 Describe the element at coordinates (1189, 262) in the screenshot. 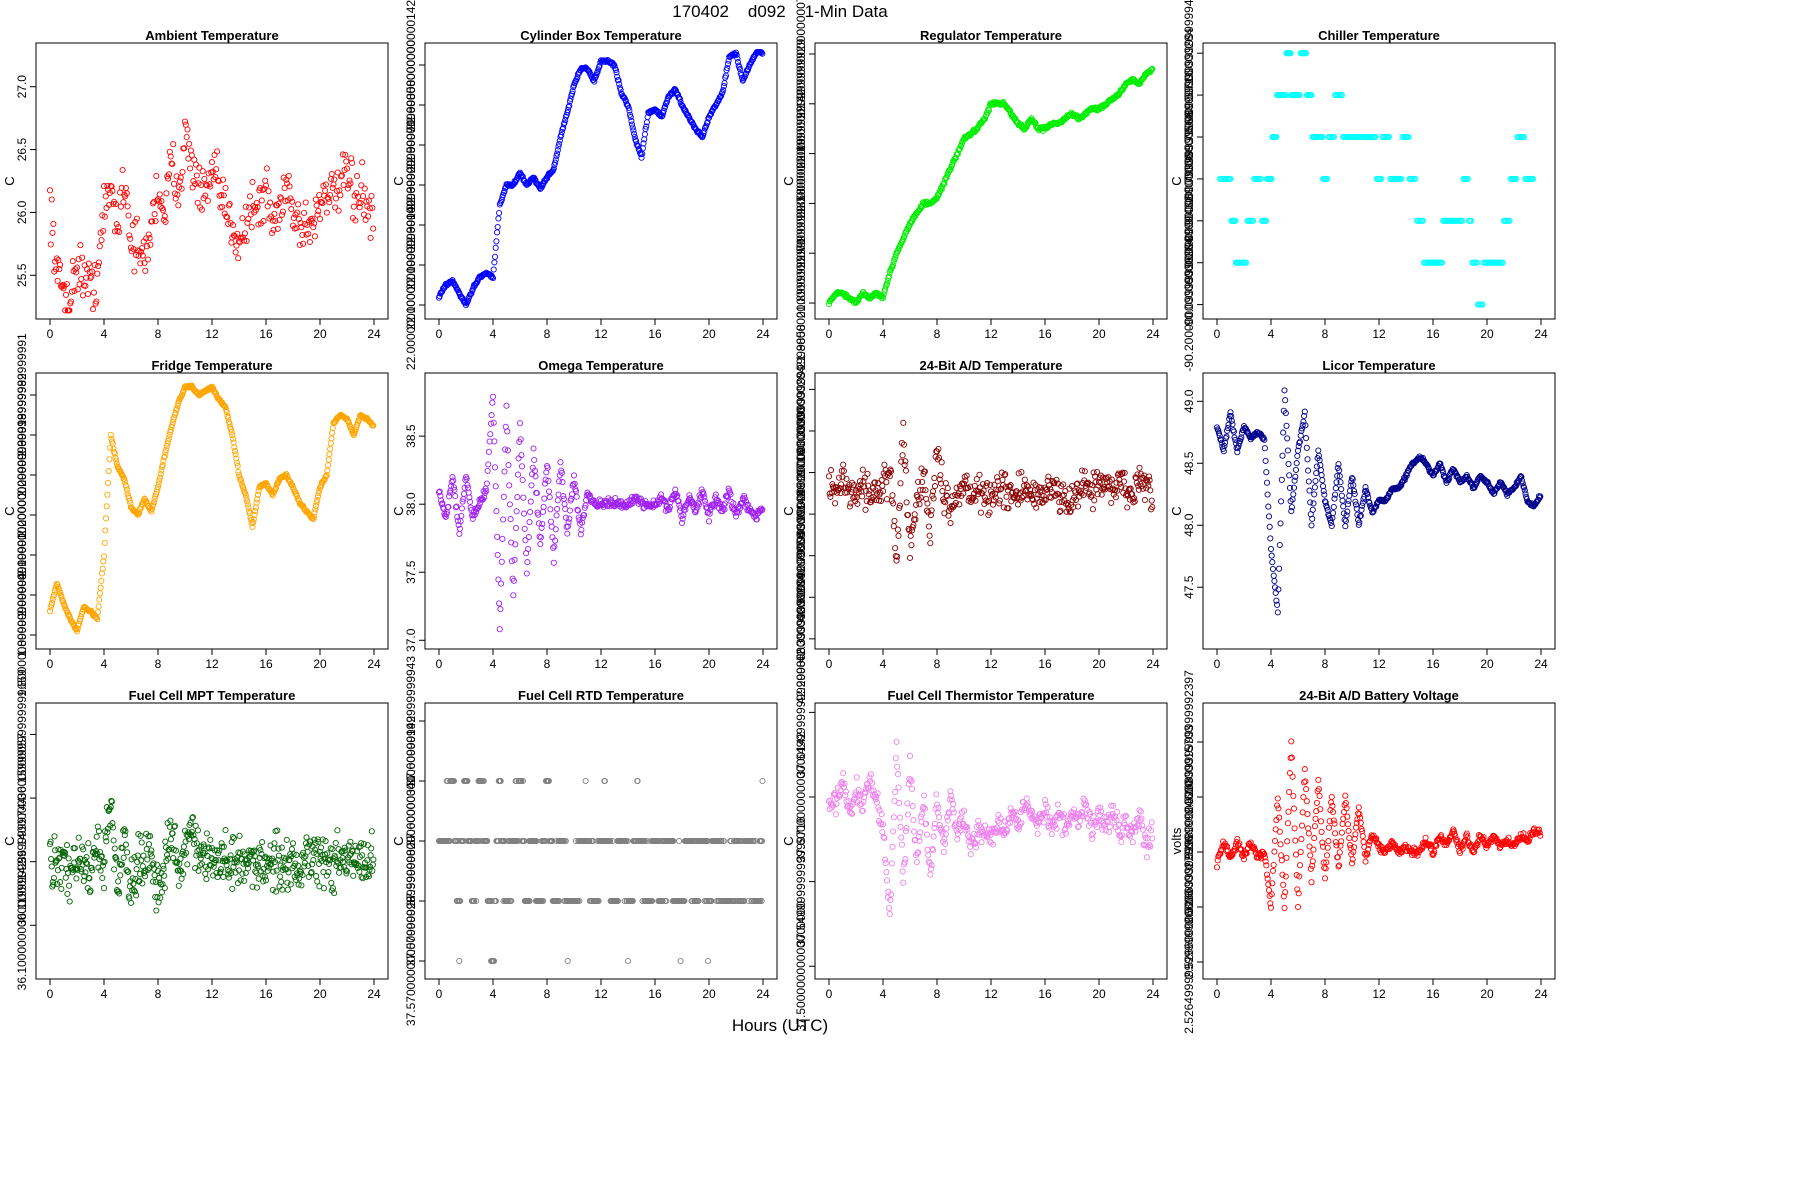

I see `y-tick-label: -90.09999999999999432` at that location.